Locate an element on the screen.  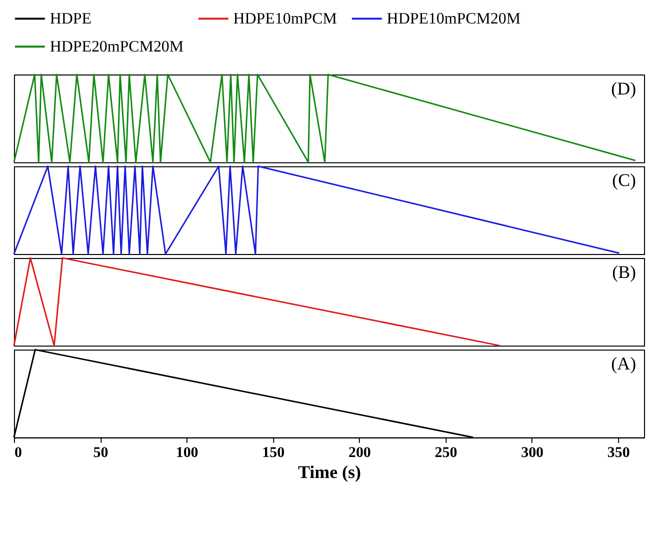
x-tick-label: 350 is located at coordinates (618, 452).